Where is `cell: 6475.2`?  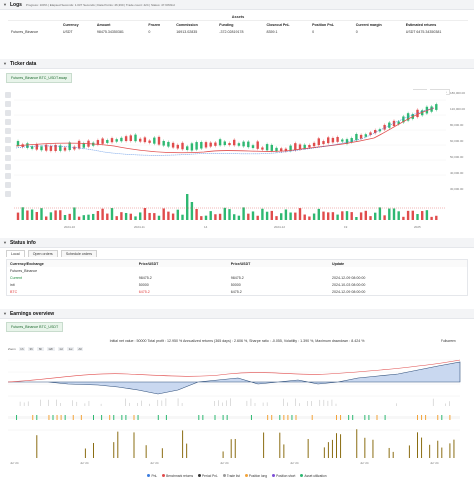
cell: 6475.2 is located at coordinates (144, 291).